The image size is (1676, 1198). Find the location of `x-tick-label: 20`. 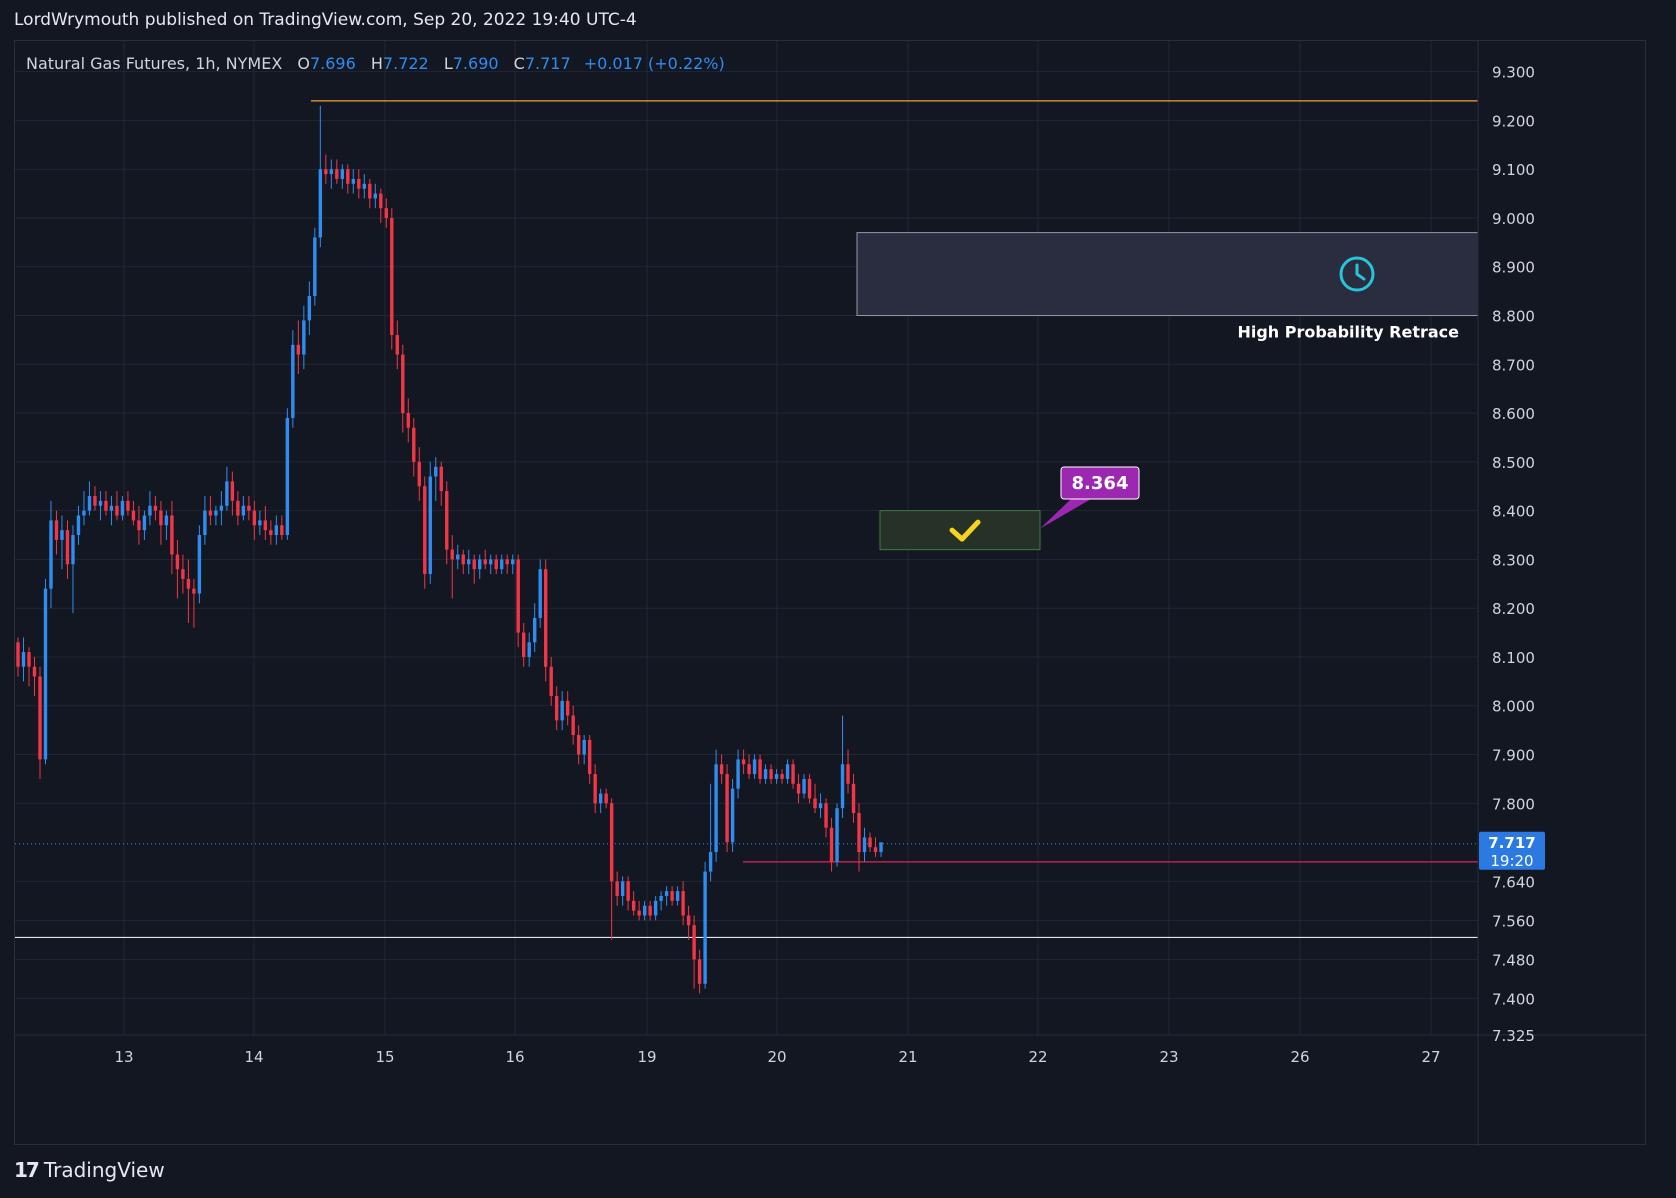

x-tick-label: 20 is located at coordinates (776, 1057).